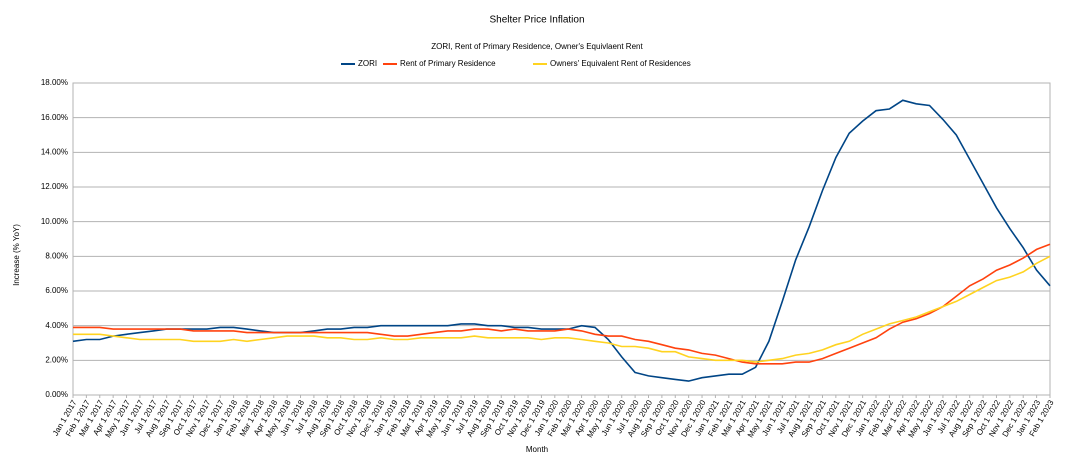 The width and height of the screenshot is (1075, 465). Describe the element at coordinates (16, 255) in the screenshot. I see `y-axis-label: Increase (% YoY)` at that location.